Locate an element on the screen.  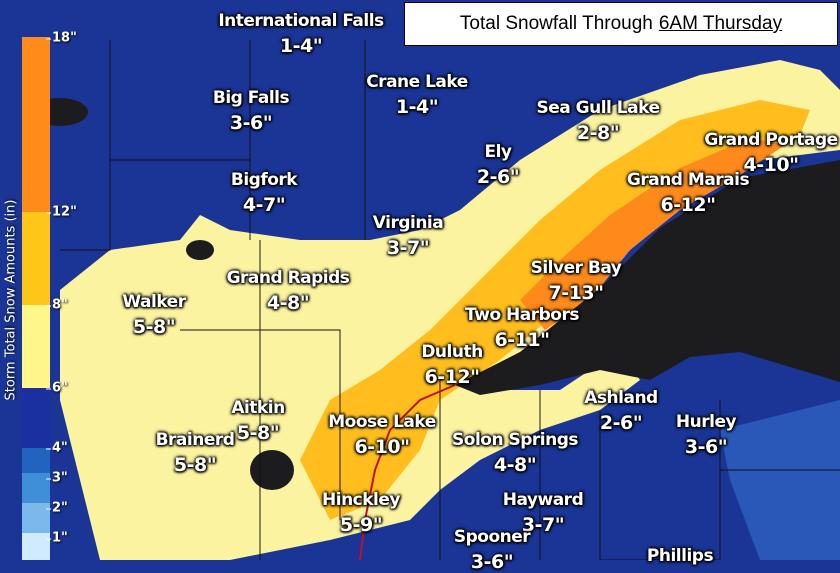
city-name: Big Falls is located at coordinates (251, 98).